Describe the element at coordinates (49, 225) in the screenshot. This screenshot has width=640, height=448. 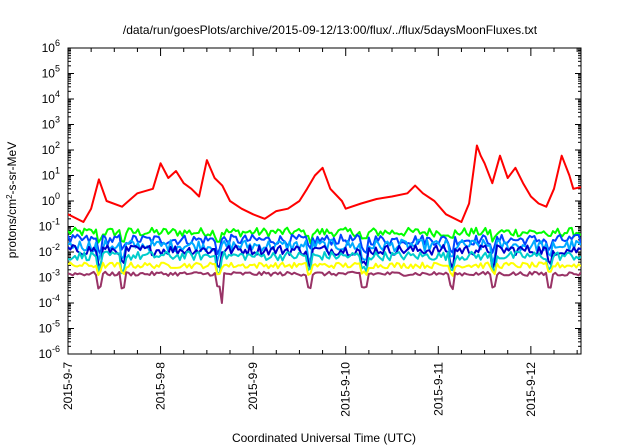
I see `y-tick-label: 10⁻¹` at that location.